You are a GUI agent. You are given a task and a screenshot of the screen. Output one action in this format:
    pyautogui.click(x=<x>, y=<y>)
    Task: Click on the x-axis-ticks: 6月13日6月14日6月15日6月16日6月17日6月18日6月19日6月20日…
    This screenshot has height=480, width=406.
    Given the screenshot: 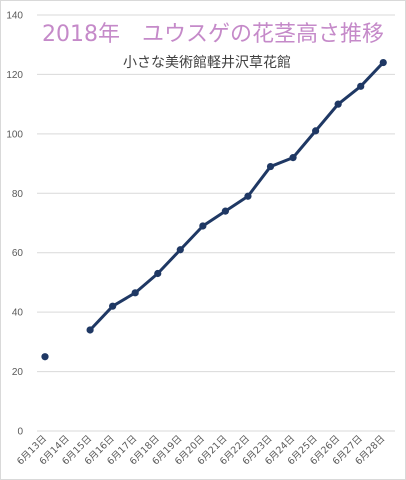 What is the action you would take?
    pyautogui.click(x=201, y=450)
    